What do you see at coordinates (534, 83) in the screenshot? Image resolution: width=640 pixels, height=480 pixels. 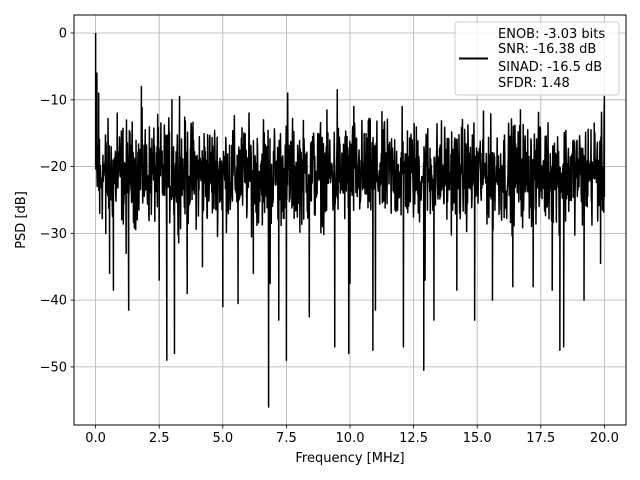 I see `legend-line-sfdr: SFDR: 1.48` at bounding box center [534, 83].